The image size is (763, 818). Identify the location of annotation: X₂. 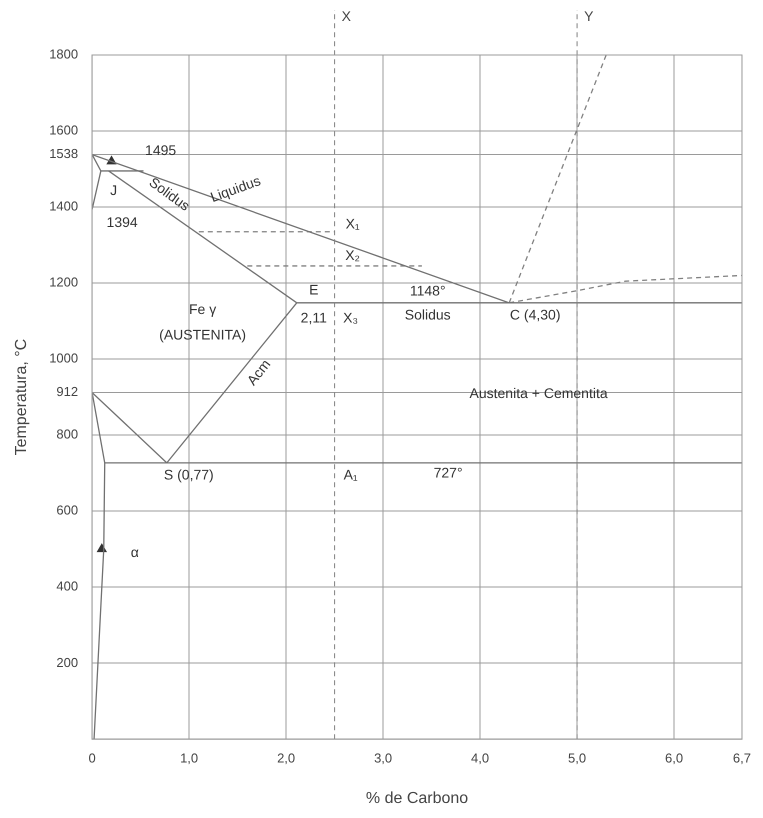
(352, 254).